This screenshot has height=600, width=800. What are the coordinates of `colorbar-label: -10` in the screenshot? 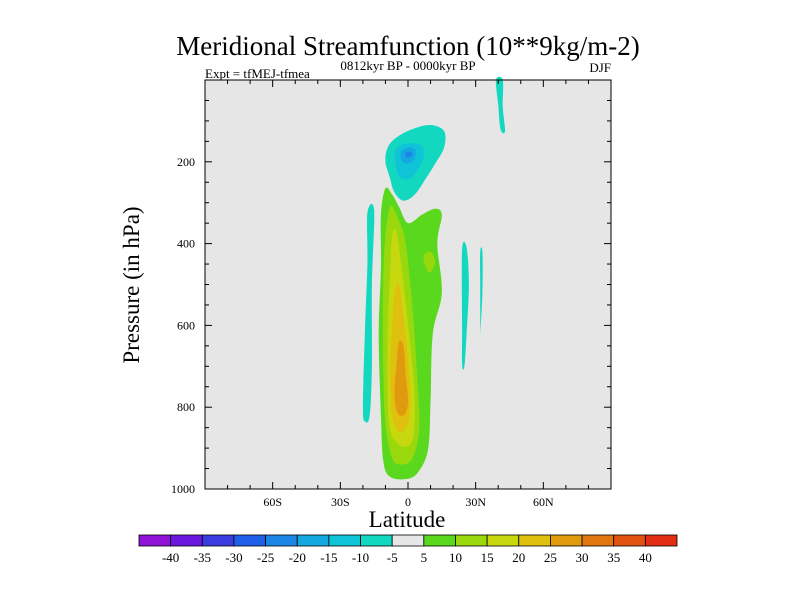 It's located at (360, 557).